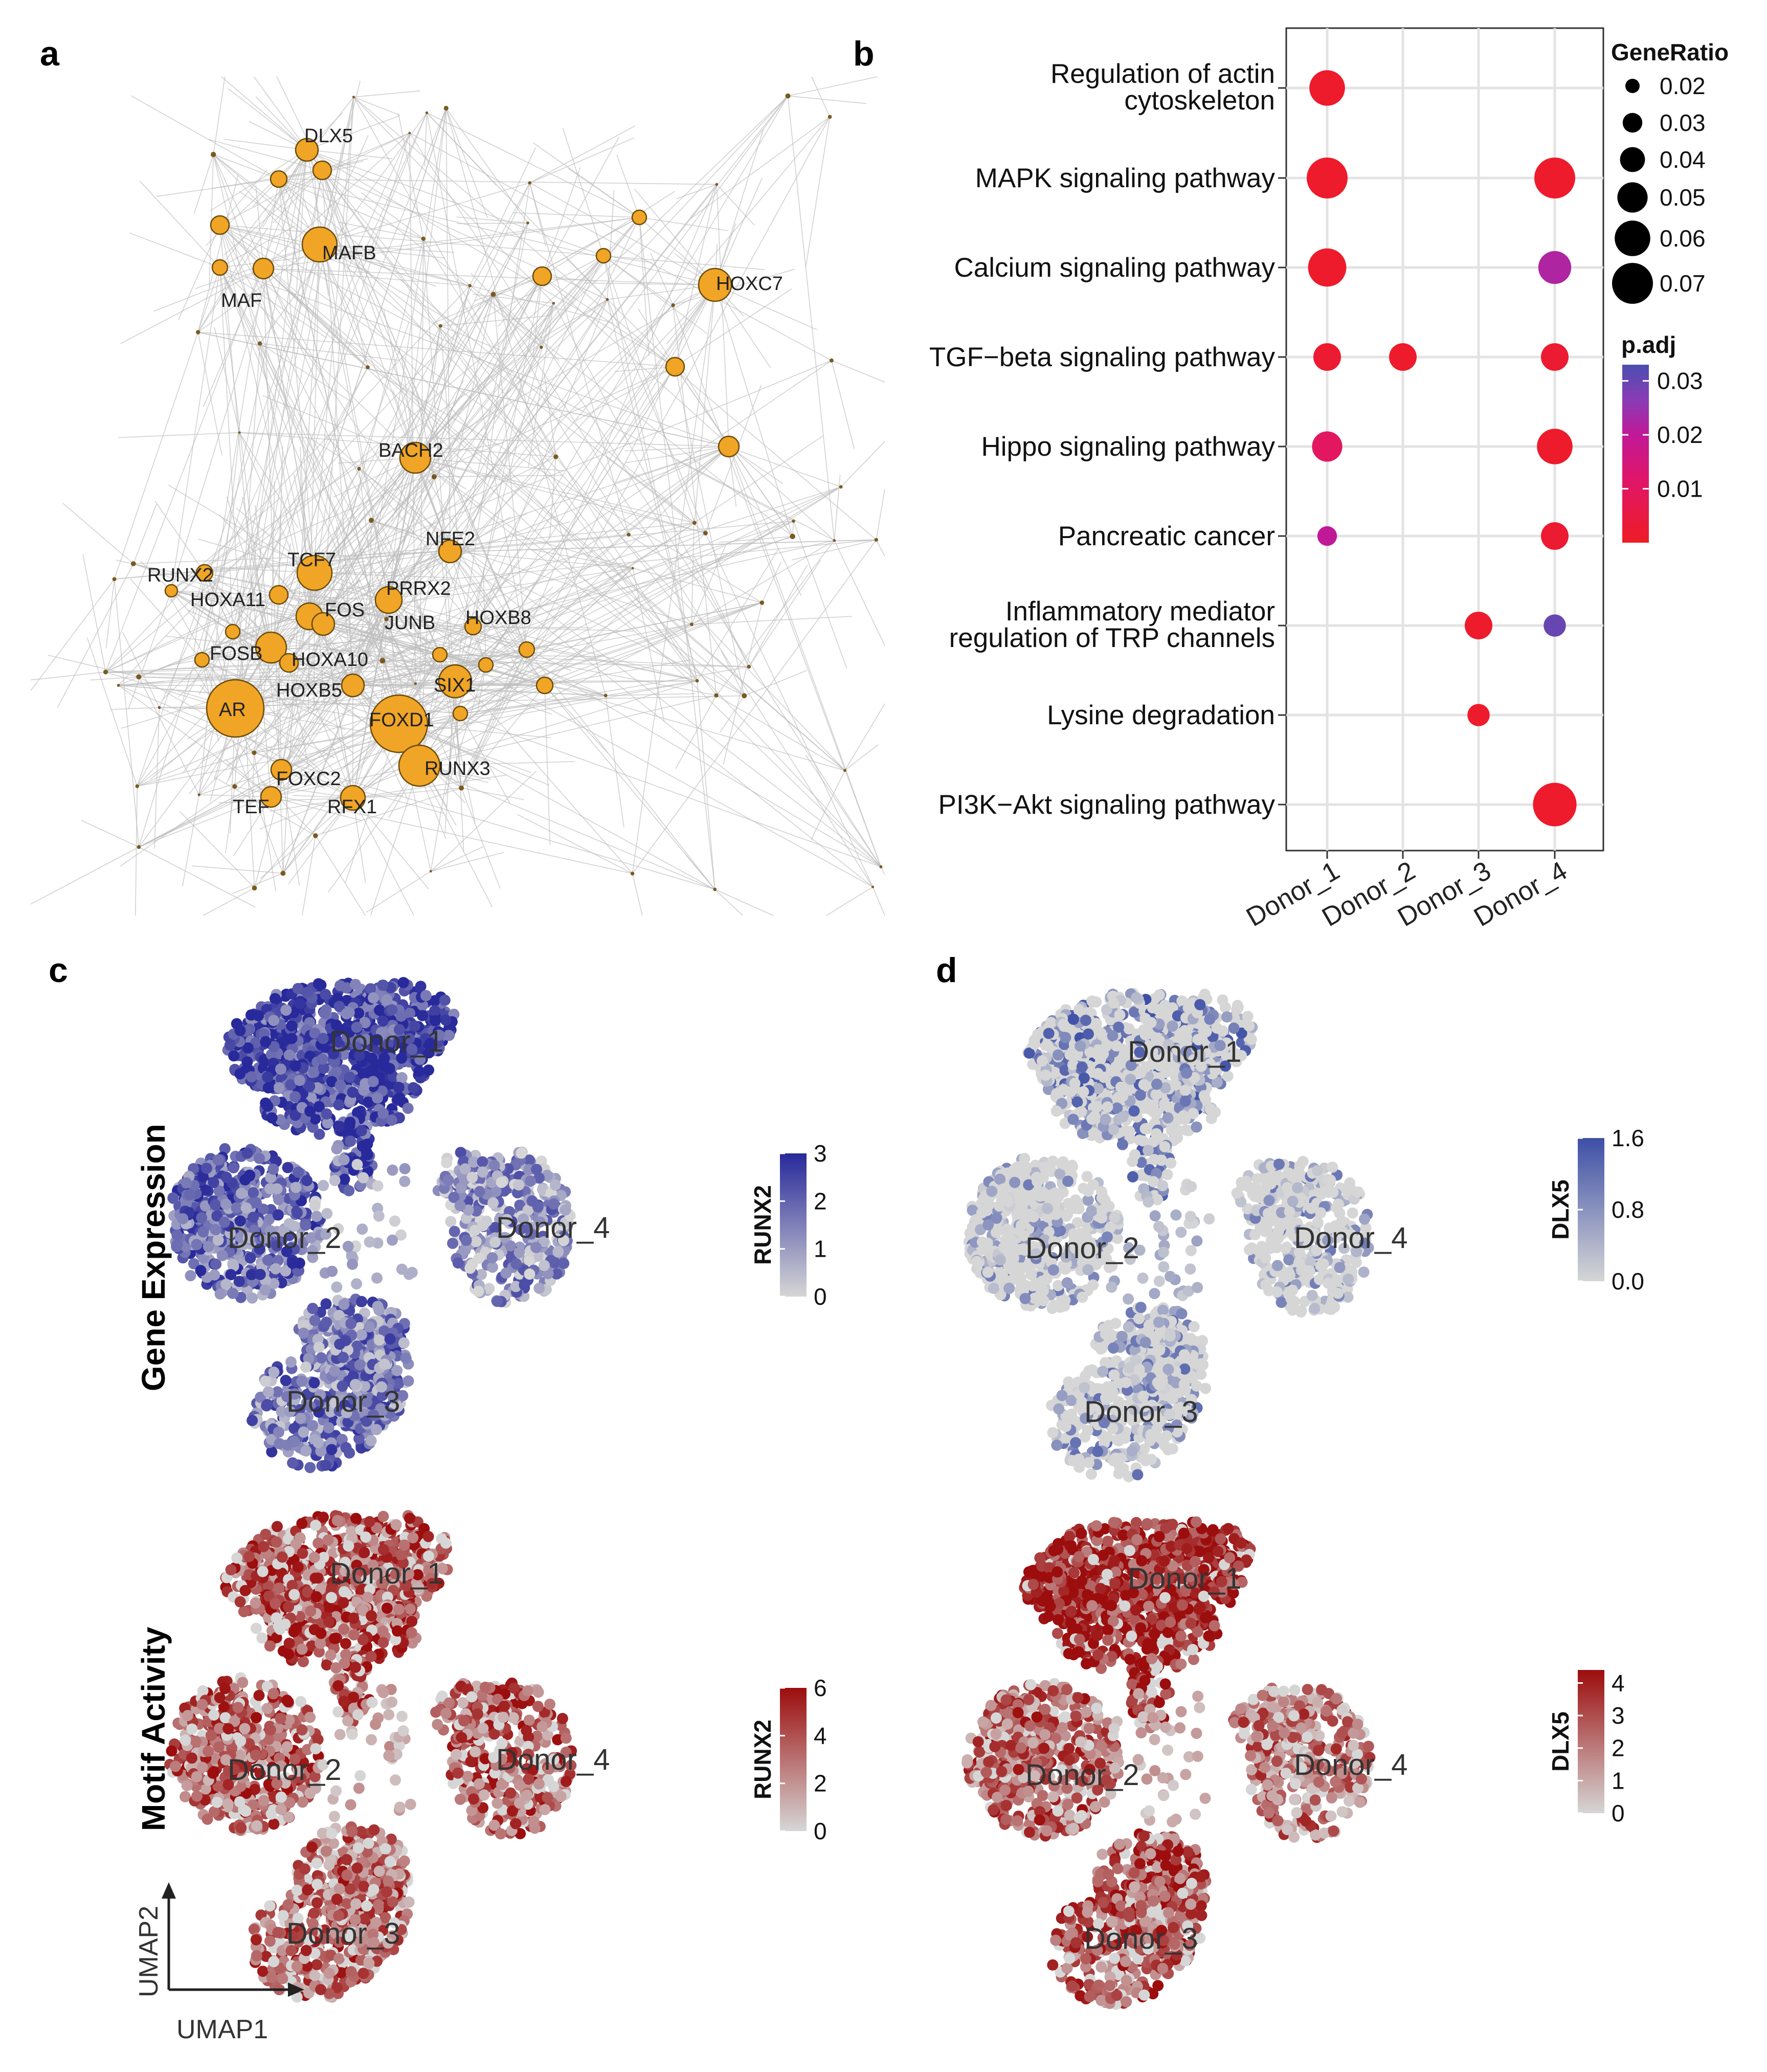  What do you see at coordinates (241, 300) in the screenshot?
I see `gene-label-maf: MAF` at bounding box center [241, 300].